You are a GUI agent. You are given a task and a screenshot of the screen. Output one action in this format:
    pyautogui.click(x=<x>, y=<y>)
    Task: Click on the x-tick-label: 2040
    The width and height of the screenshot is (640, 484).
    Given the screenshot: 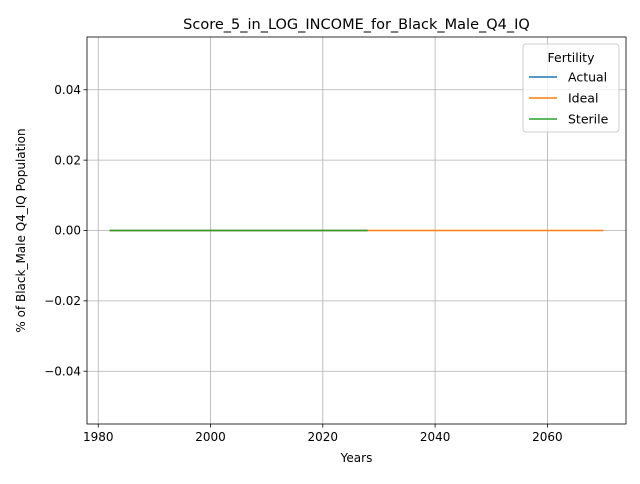 What is the action you would take?
    pyautogui.click(x=435, y=437)
    